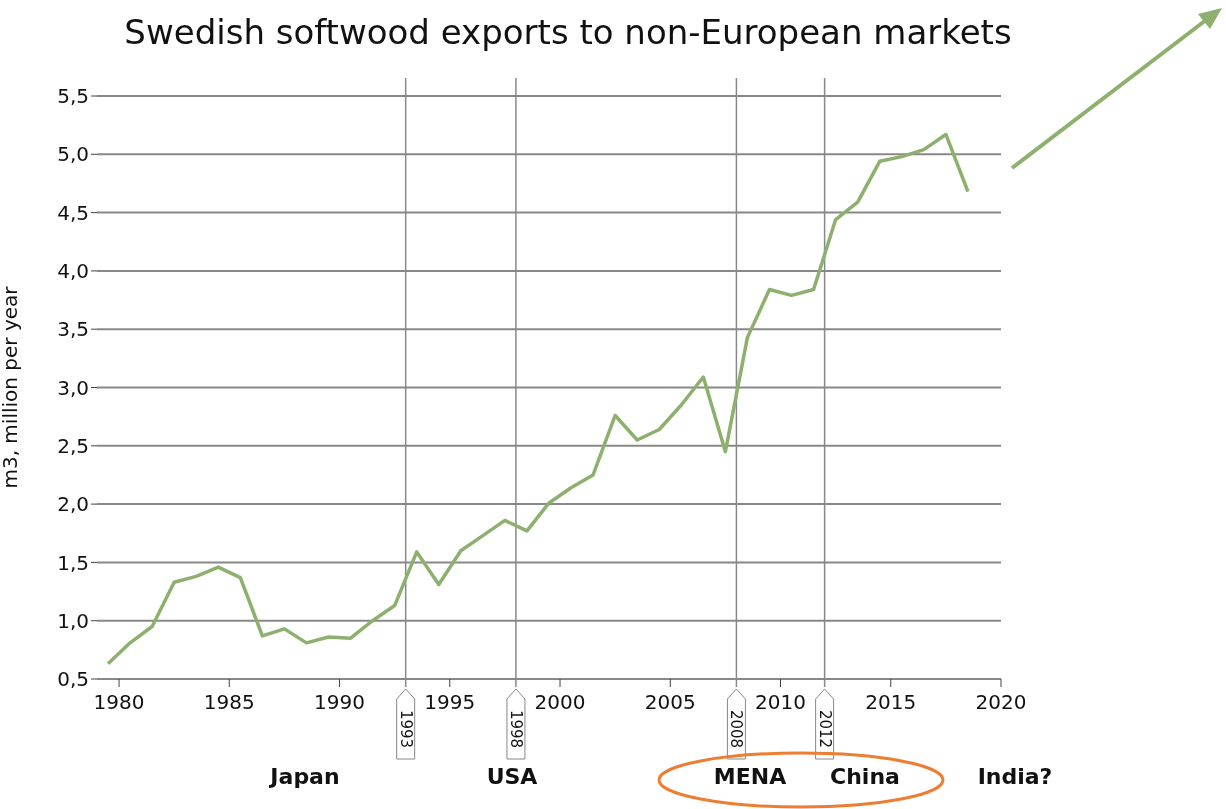 The image size is (1226, 809). What do you see at coordinates (736, 729) in the screenshot?
I see `ref-line-label: 2008` at bounding box center [736, 729].